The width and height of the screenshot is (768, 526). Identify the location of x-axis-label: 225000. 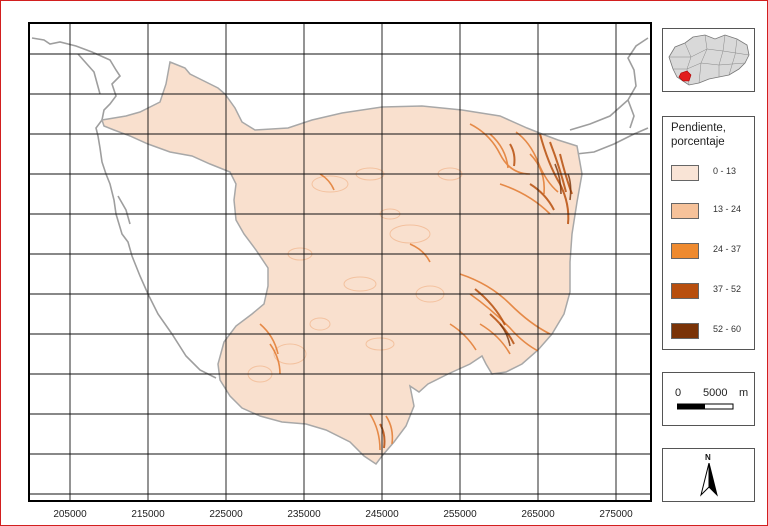
(226, 514).